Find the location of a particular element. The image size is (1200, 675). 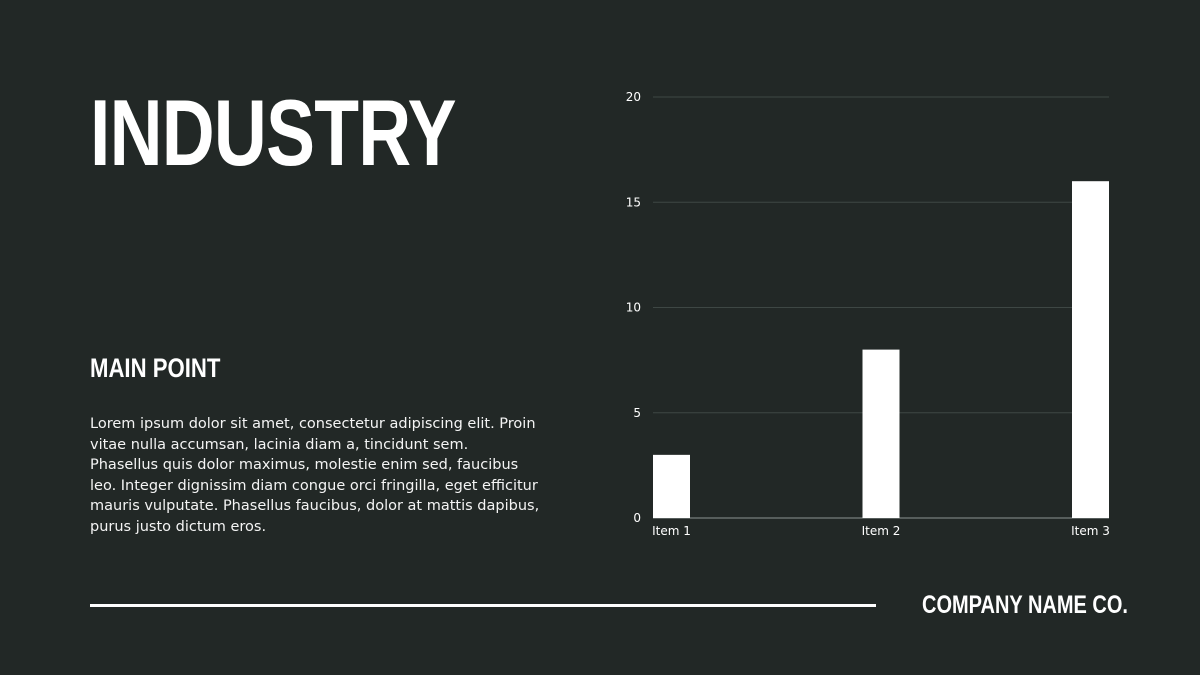

main-point-heading: MAIN POINT is located at coordinates (155, 368).